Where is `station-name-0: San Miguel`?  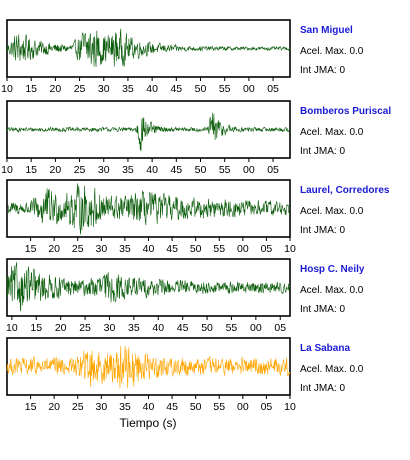 station-name-0: San Miguel is located at coordinates (326, 30).